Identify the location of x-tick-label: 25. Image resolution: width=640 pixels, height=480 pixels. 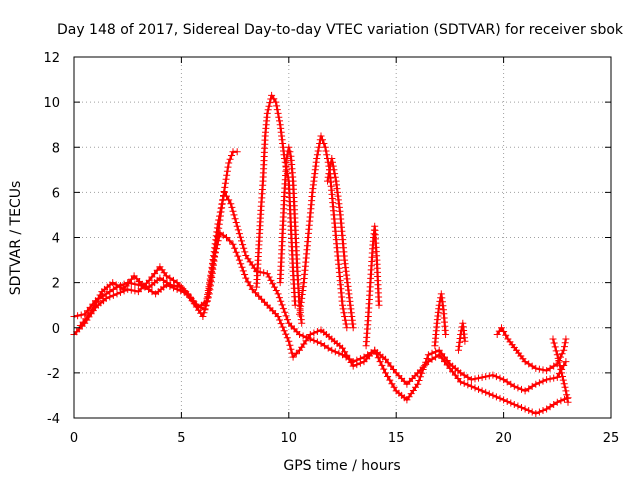
(611, 438).